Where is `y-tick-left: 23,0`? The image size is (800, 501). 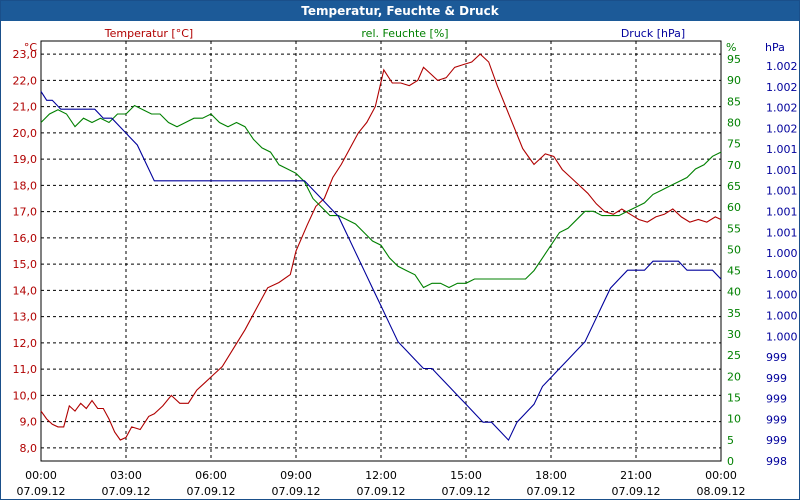
y-tick-left: 23,0 is located at coordinates (25, 54).